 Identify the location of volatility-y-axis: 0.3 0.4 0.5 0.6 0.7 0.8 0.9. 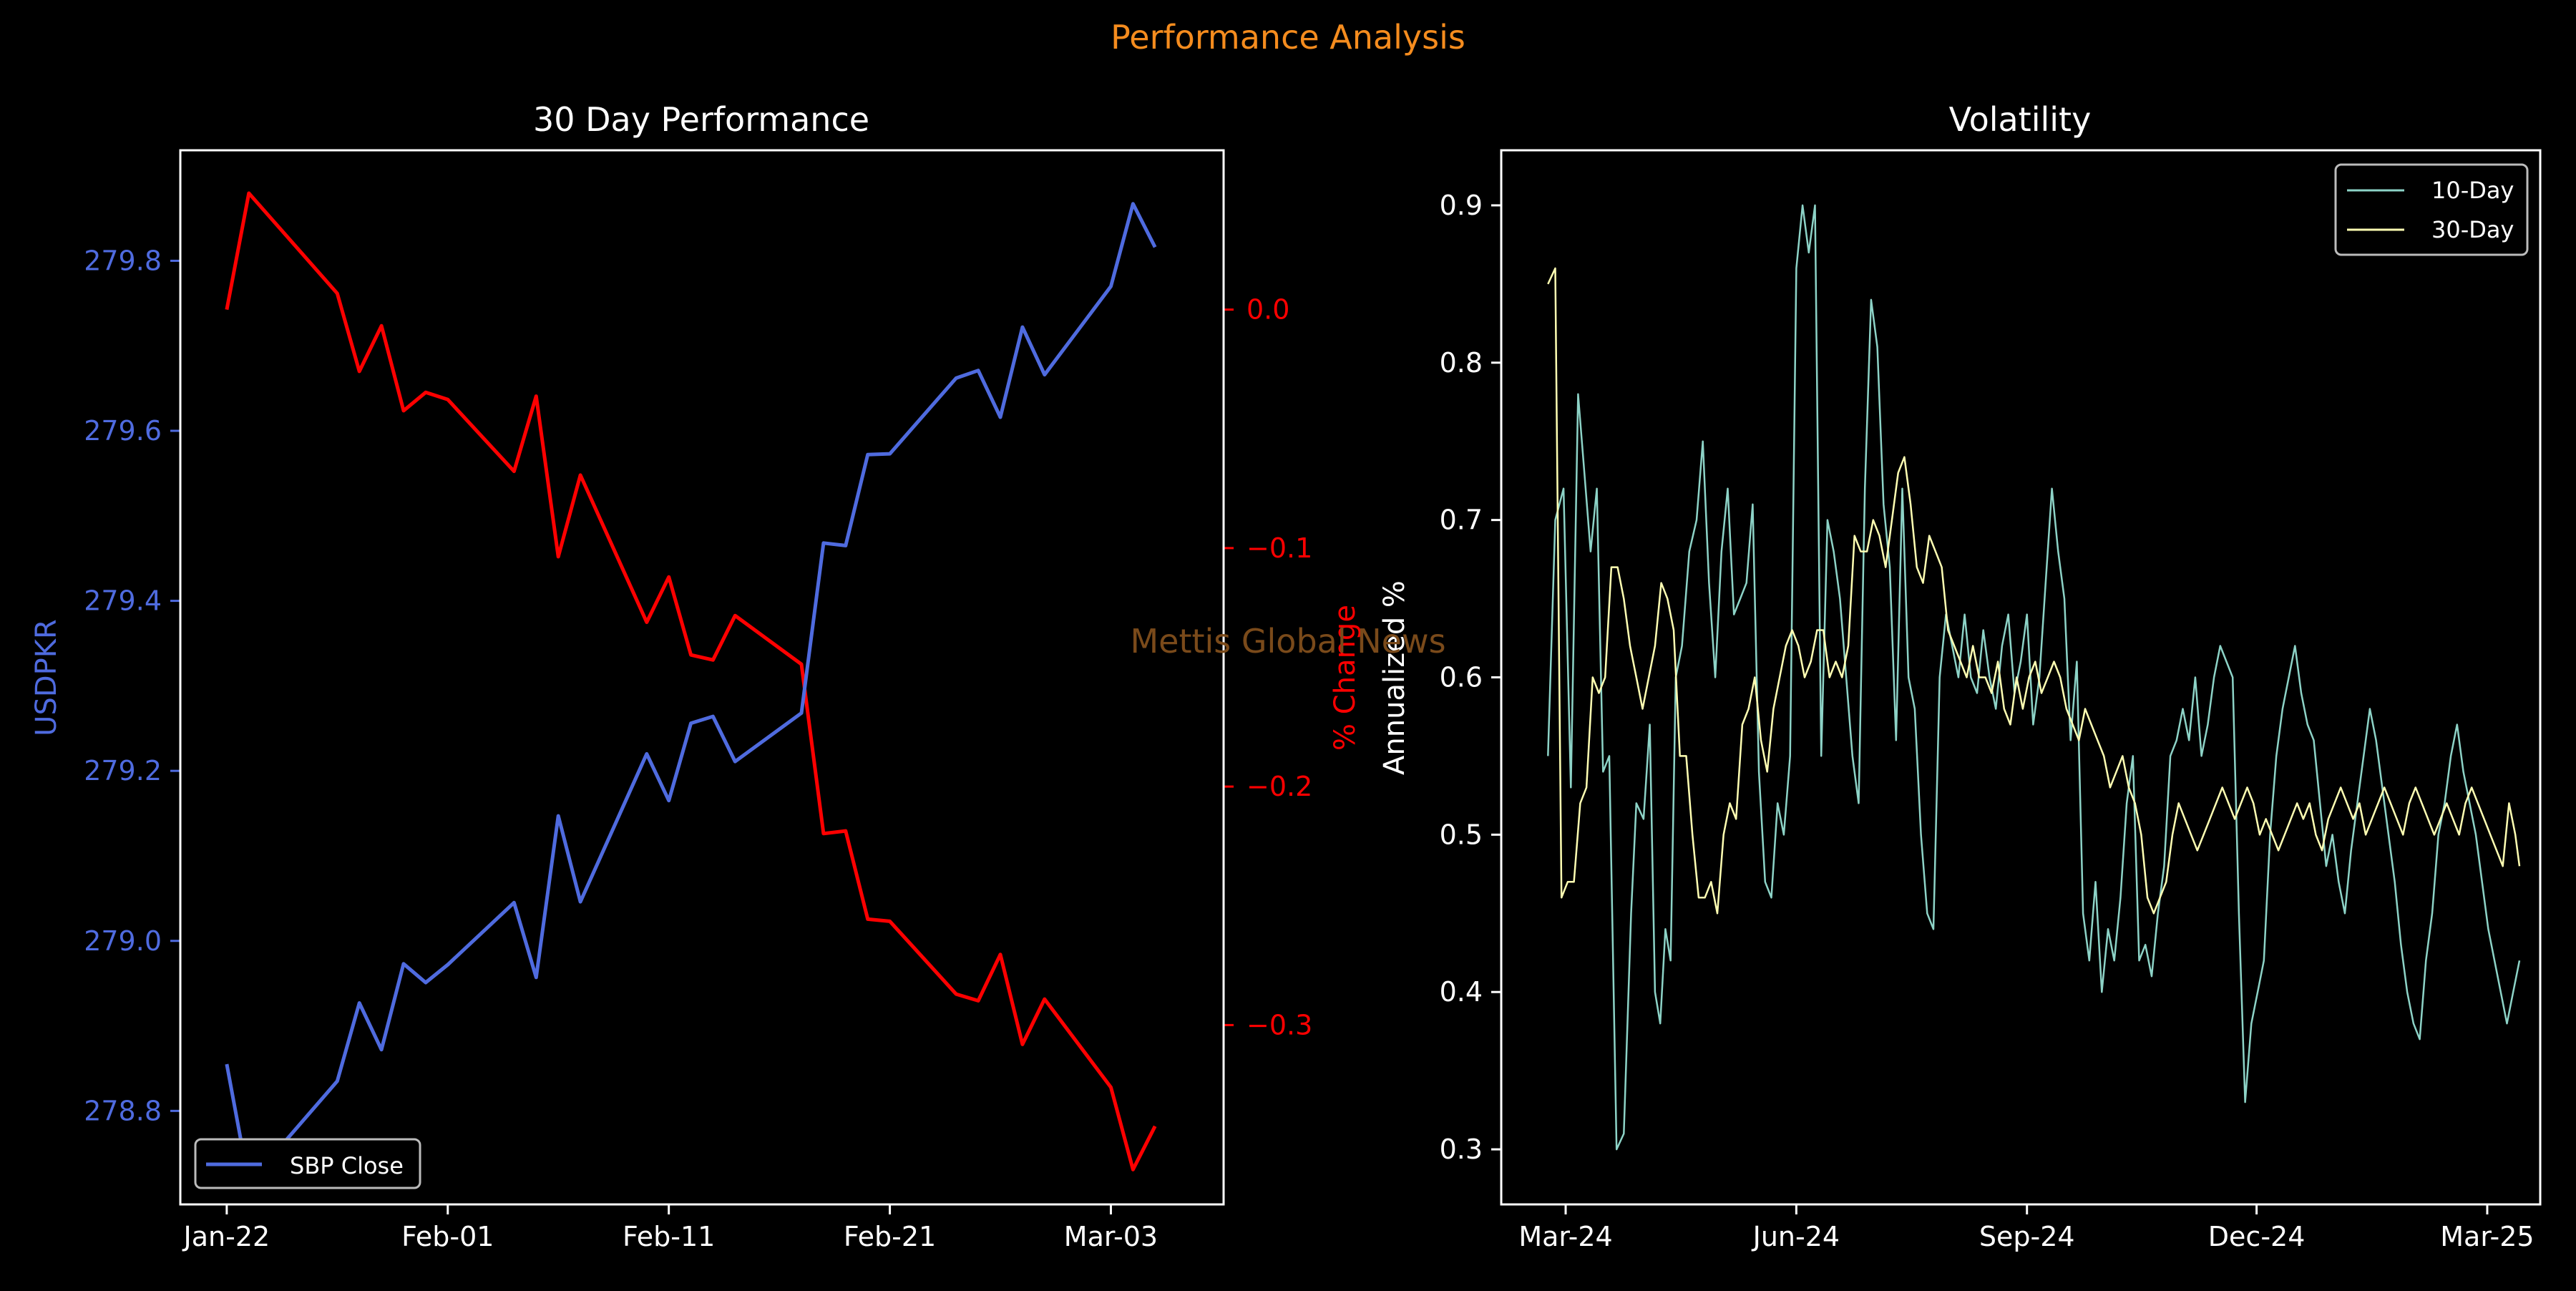
(1470, 677).